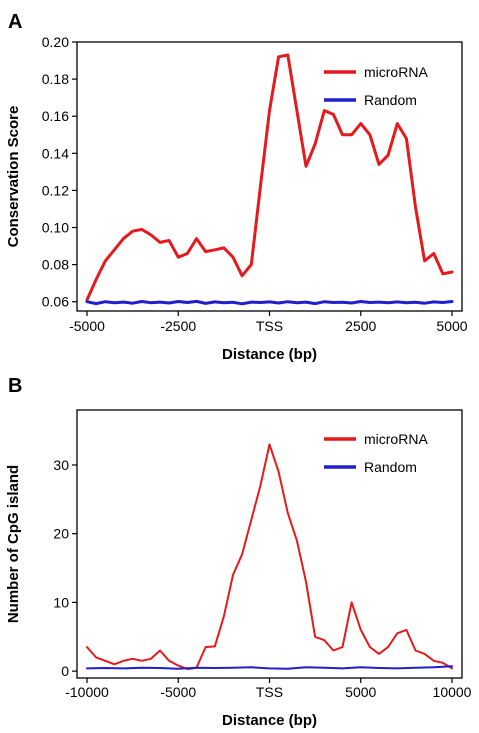  Describe the element at coordinates (55, 302) in the screenshot. I see `y-tick-label: 0.06` at that location.